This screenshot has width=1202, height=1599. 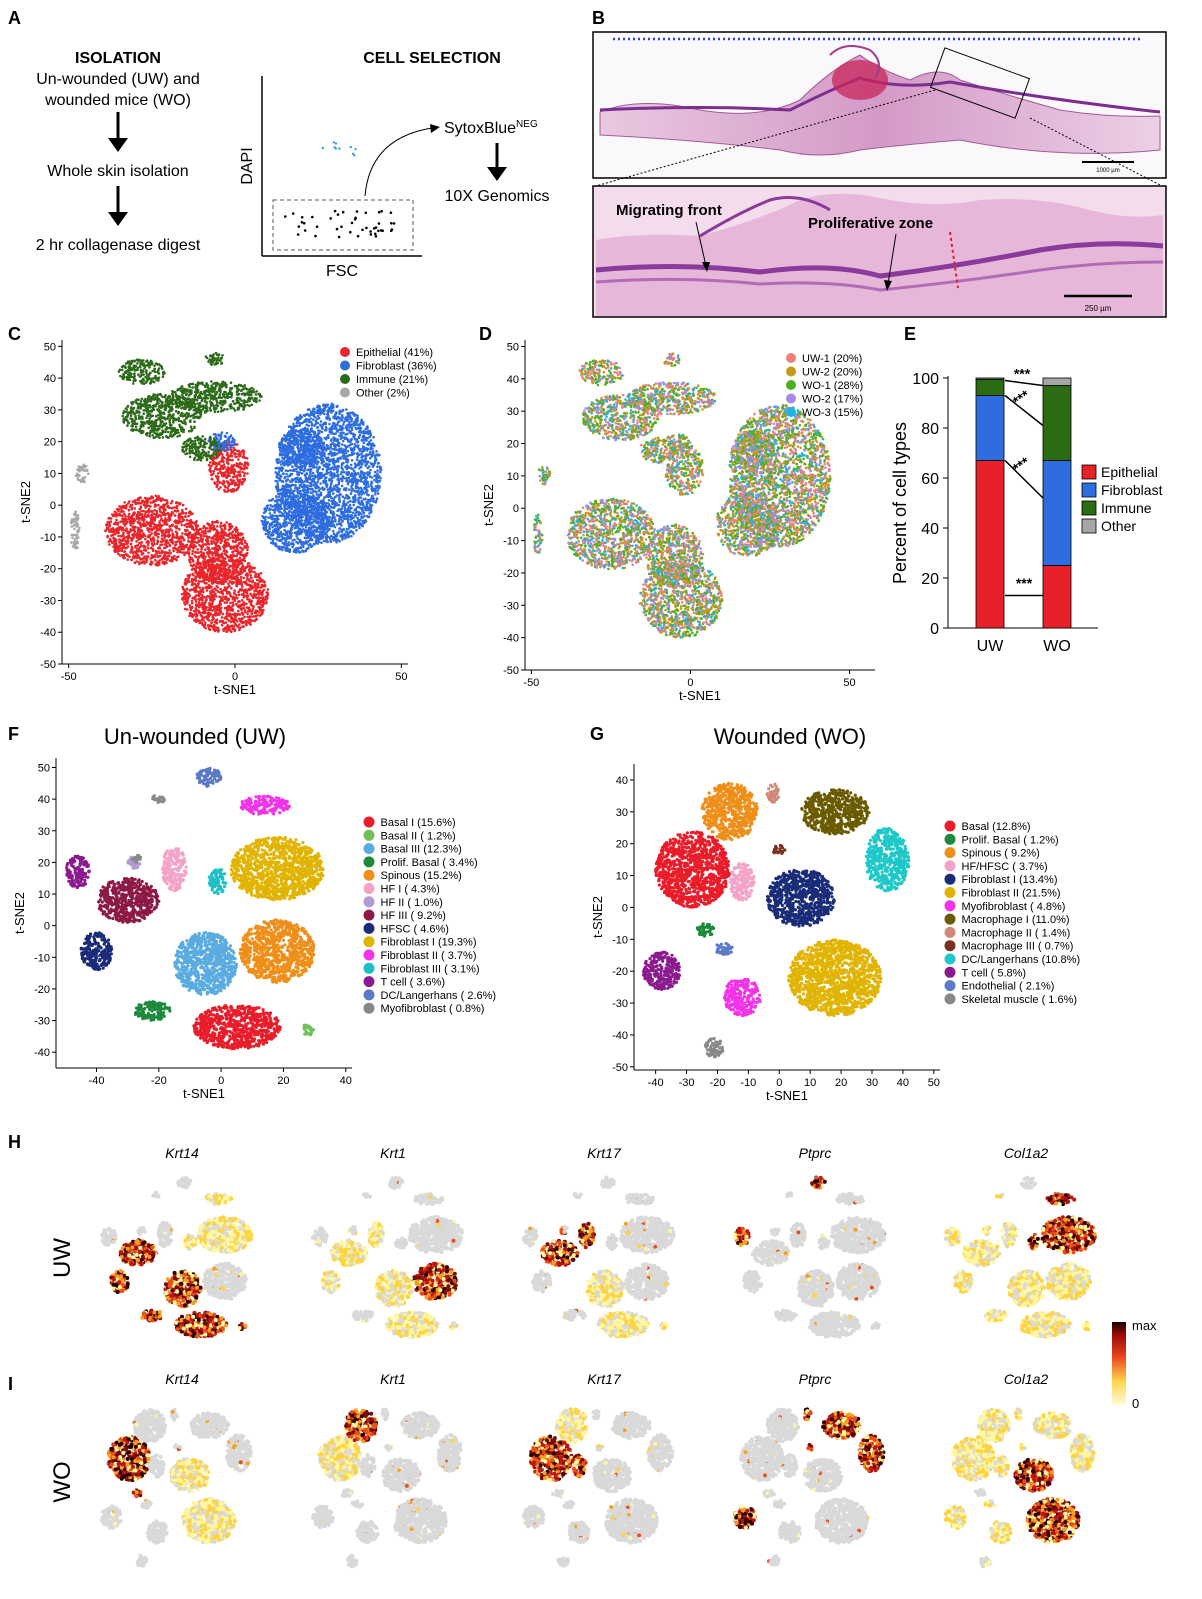 What do you see at coordinates (69, 677) in the screenshot?
I see `x-tick-label: -50` at bounding box center [69, 677].